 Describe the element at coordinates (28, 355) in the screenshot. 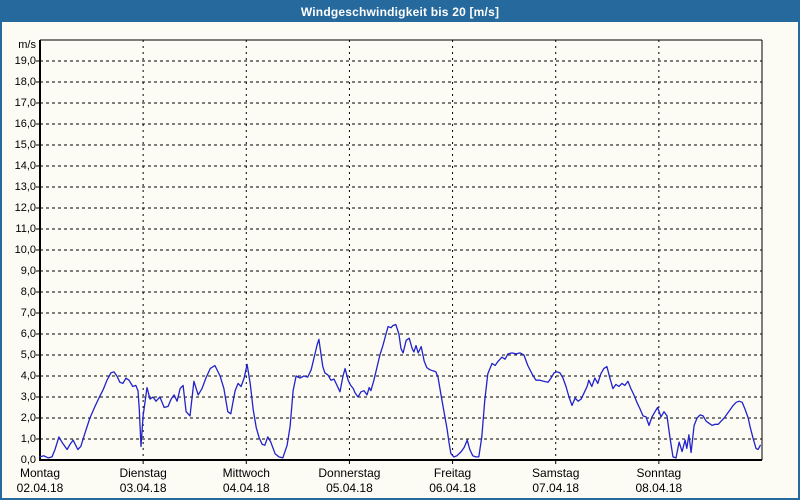

I see `y-axis-tick-label: 5,0` at that location.